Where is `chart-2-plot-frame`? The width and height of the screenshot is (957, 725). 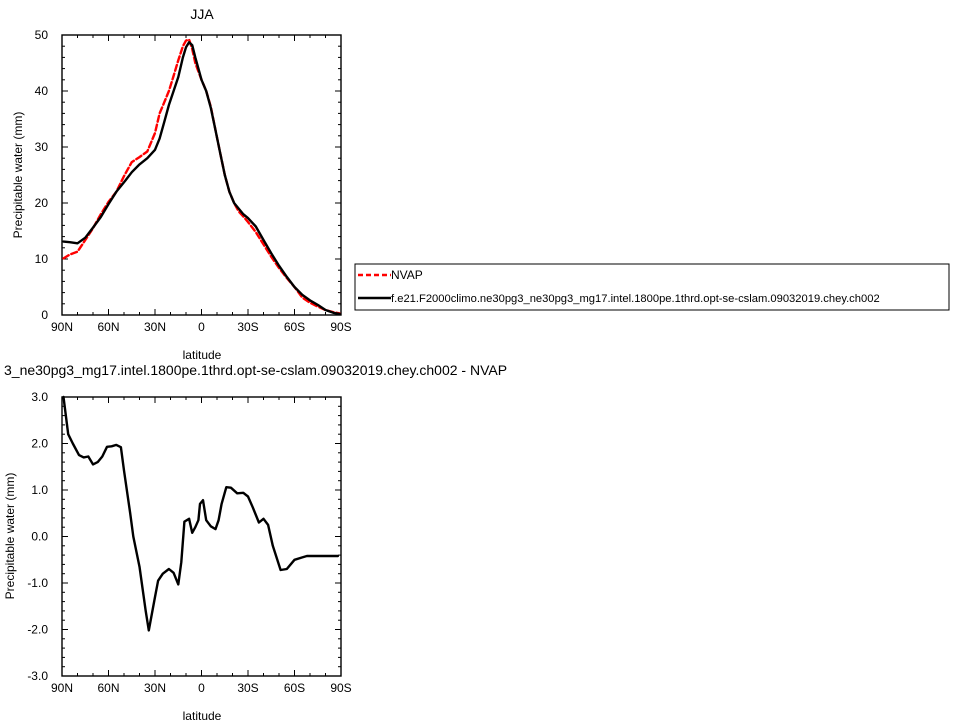 chart-2-plot-frame is located at coordinates (201, 536).